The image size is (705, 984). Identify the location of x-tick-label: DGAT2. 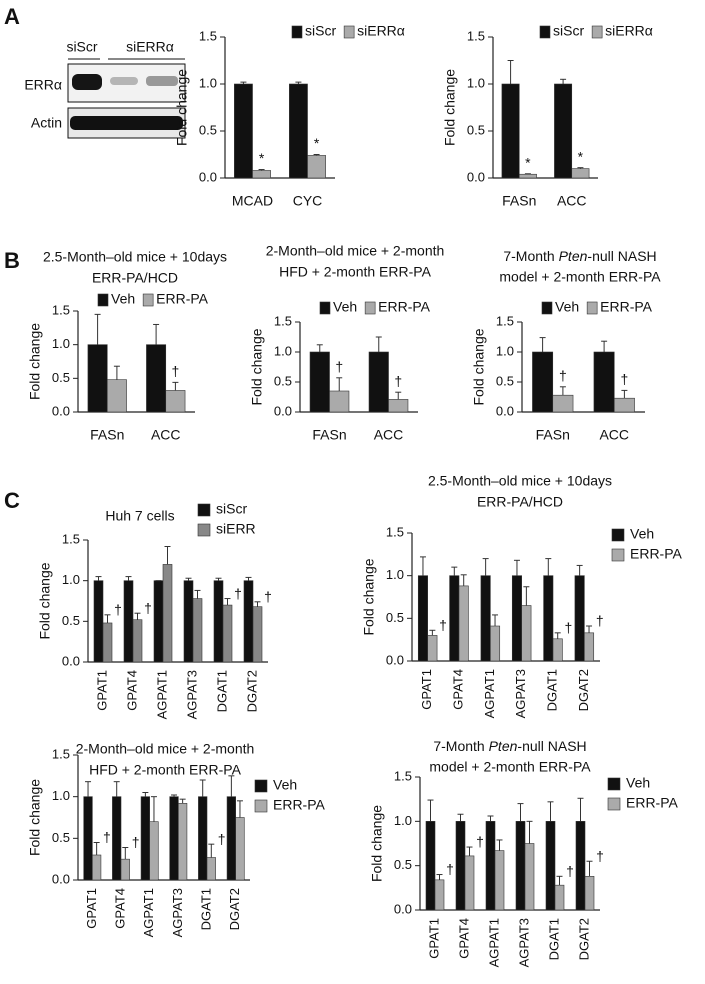
(583, 939).